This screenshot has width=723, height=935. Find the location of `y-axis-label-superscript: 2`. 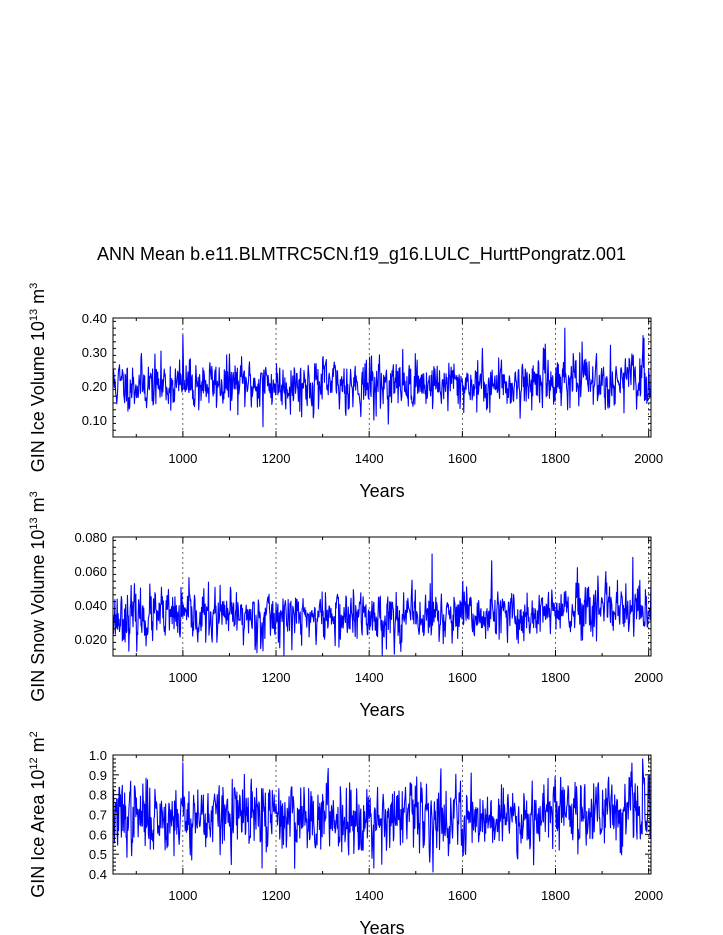

y-axis-label-superscript: 2 is located at coordinates (34, 734).